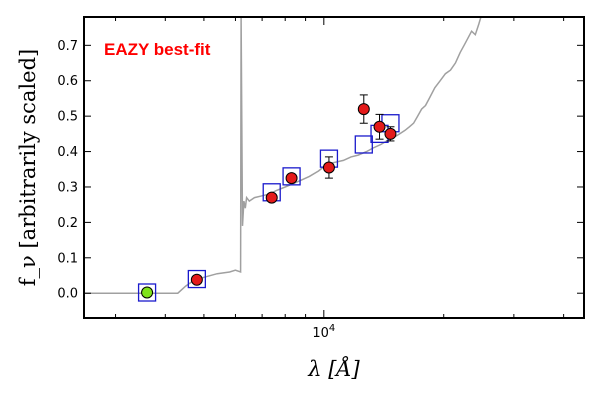 The width and height of the screenshot is (600, 400). I want to click on y-tick-label: 0.1, so click(67, 258).